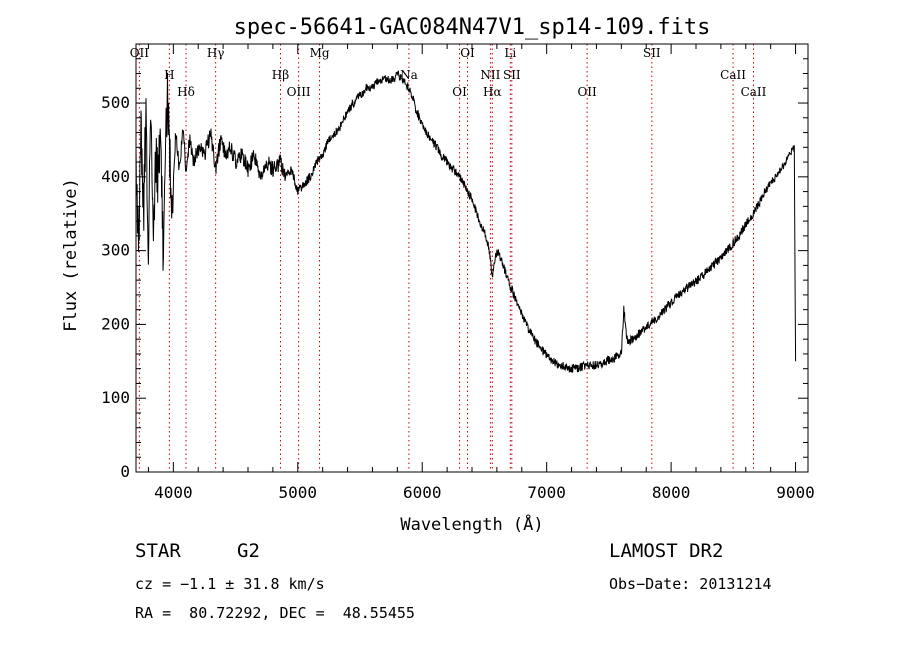 This screenshot has height=650, width=900. Describe the element at coordinates (472, 27) in the screenshot. I see `chart-title: spec-56641-GAC084N47V1_sp14-109.fits` at that location.